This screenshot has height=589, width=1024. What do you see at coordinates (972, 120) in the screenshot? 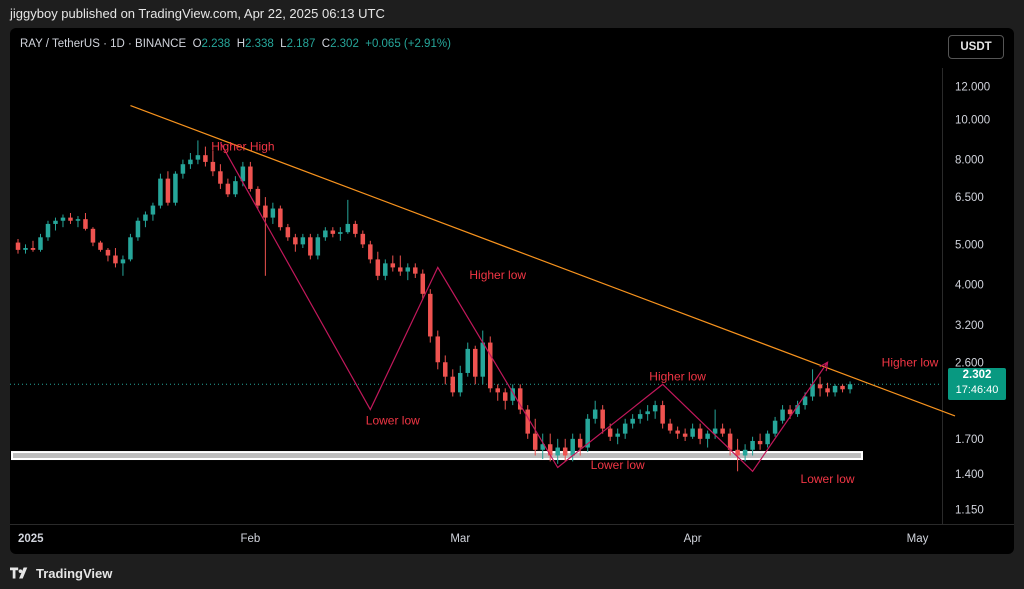
I see `y-tick-label: 10.000` at bounding box center [972, 120].